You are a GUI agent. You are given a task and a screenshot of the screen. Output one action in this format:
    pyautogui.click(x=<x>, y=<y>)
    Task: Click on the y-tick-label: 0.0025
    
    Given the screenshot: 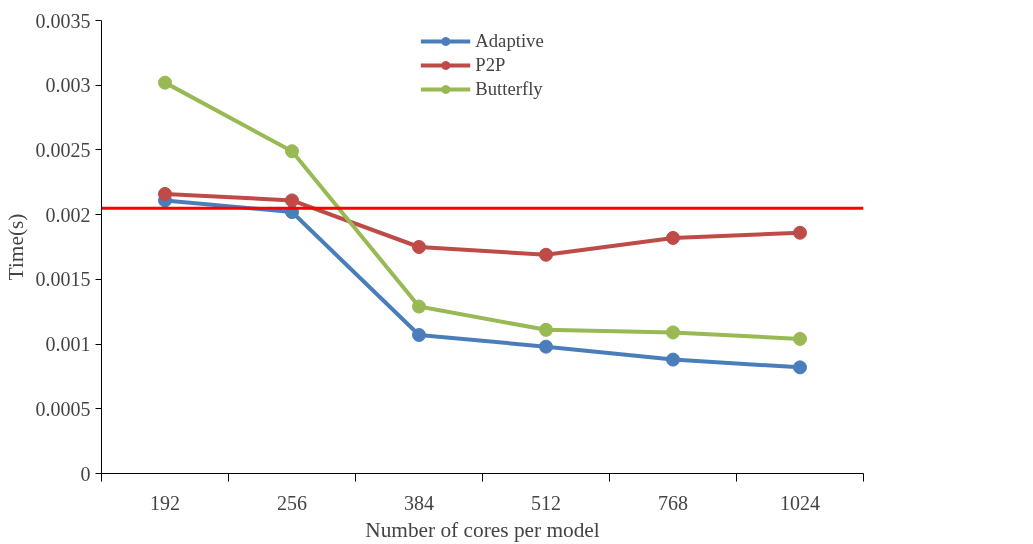 What is the action you would take?
    pyautogui.click(x=63, y=149)
    